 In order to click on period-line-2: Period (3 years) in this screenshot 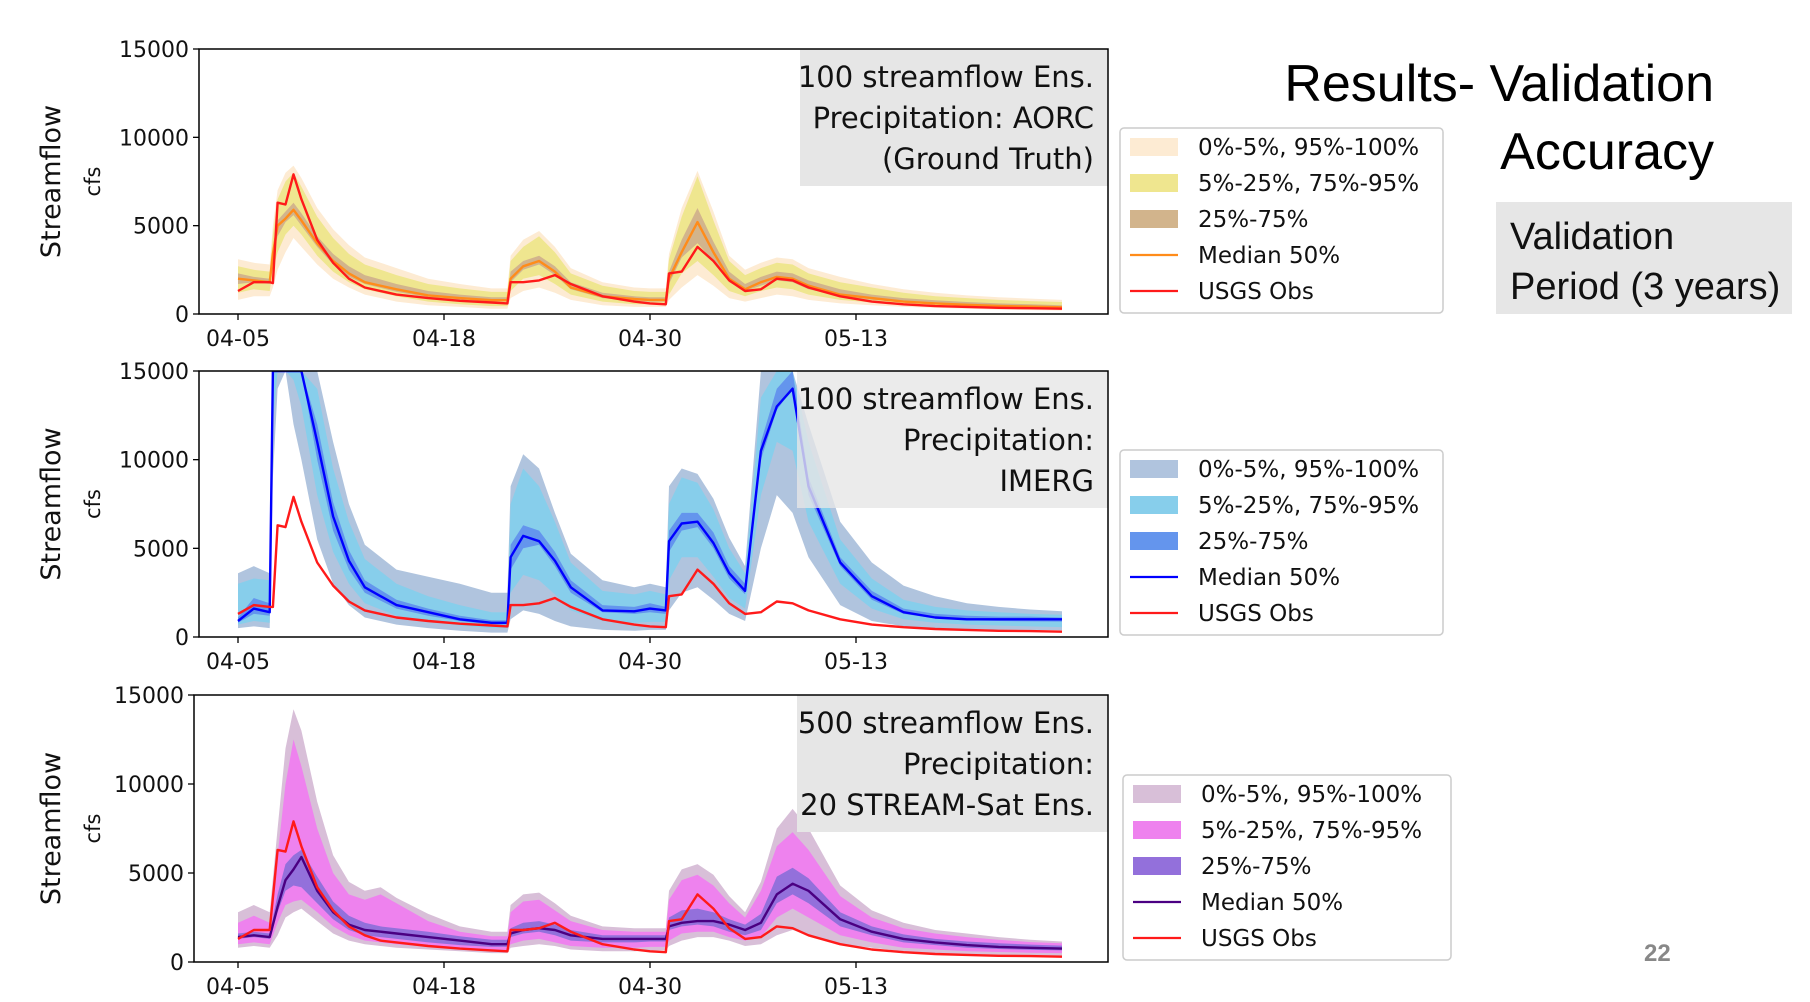, I will do `click(1645, 287)`.